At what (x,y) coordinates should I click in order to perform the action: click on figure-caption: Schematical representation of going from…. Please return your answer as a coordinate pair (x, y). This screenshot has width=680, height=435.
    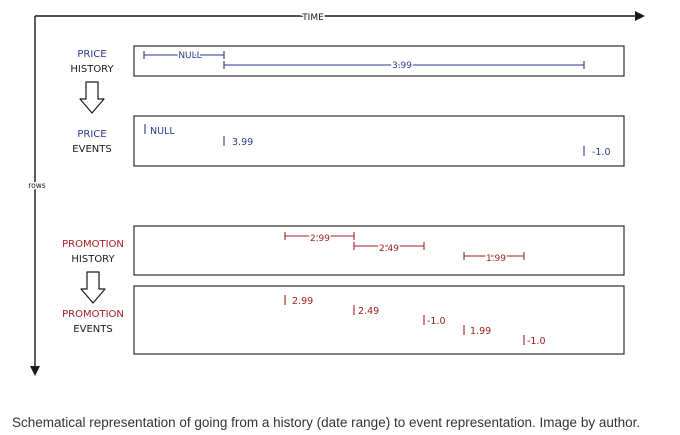
    Looking at the image, I should click on (326, 422).